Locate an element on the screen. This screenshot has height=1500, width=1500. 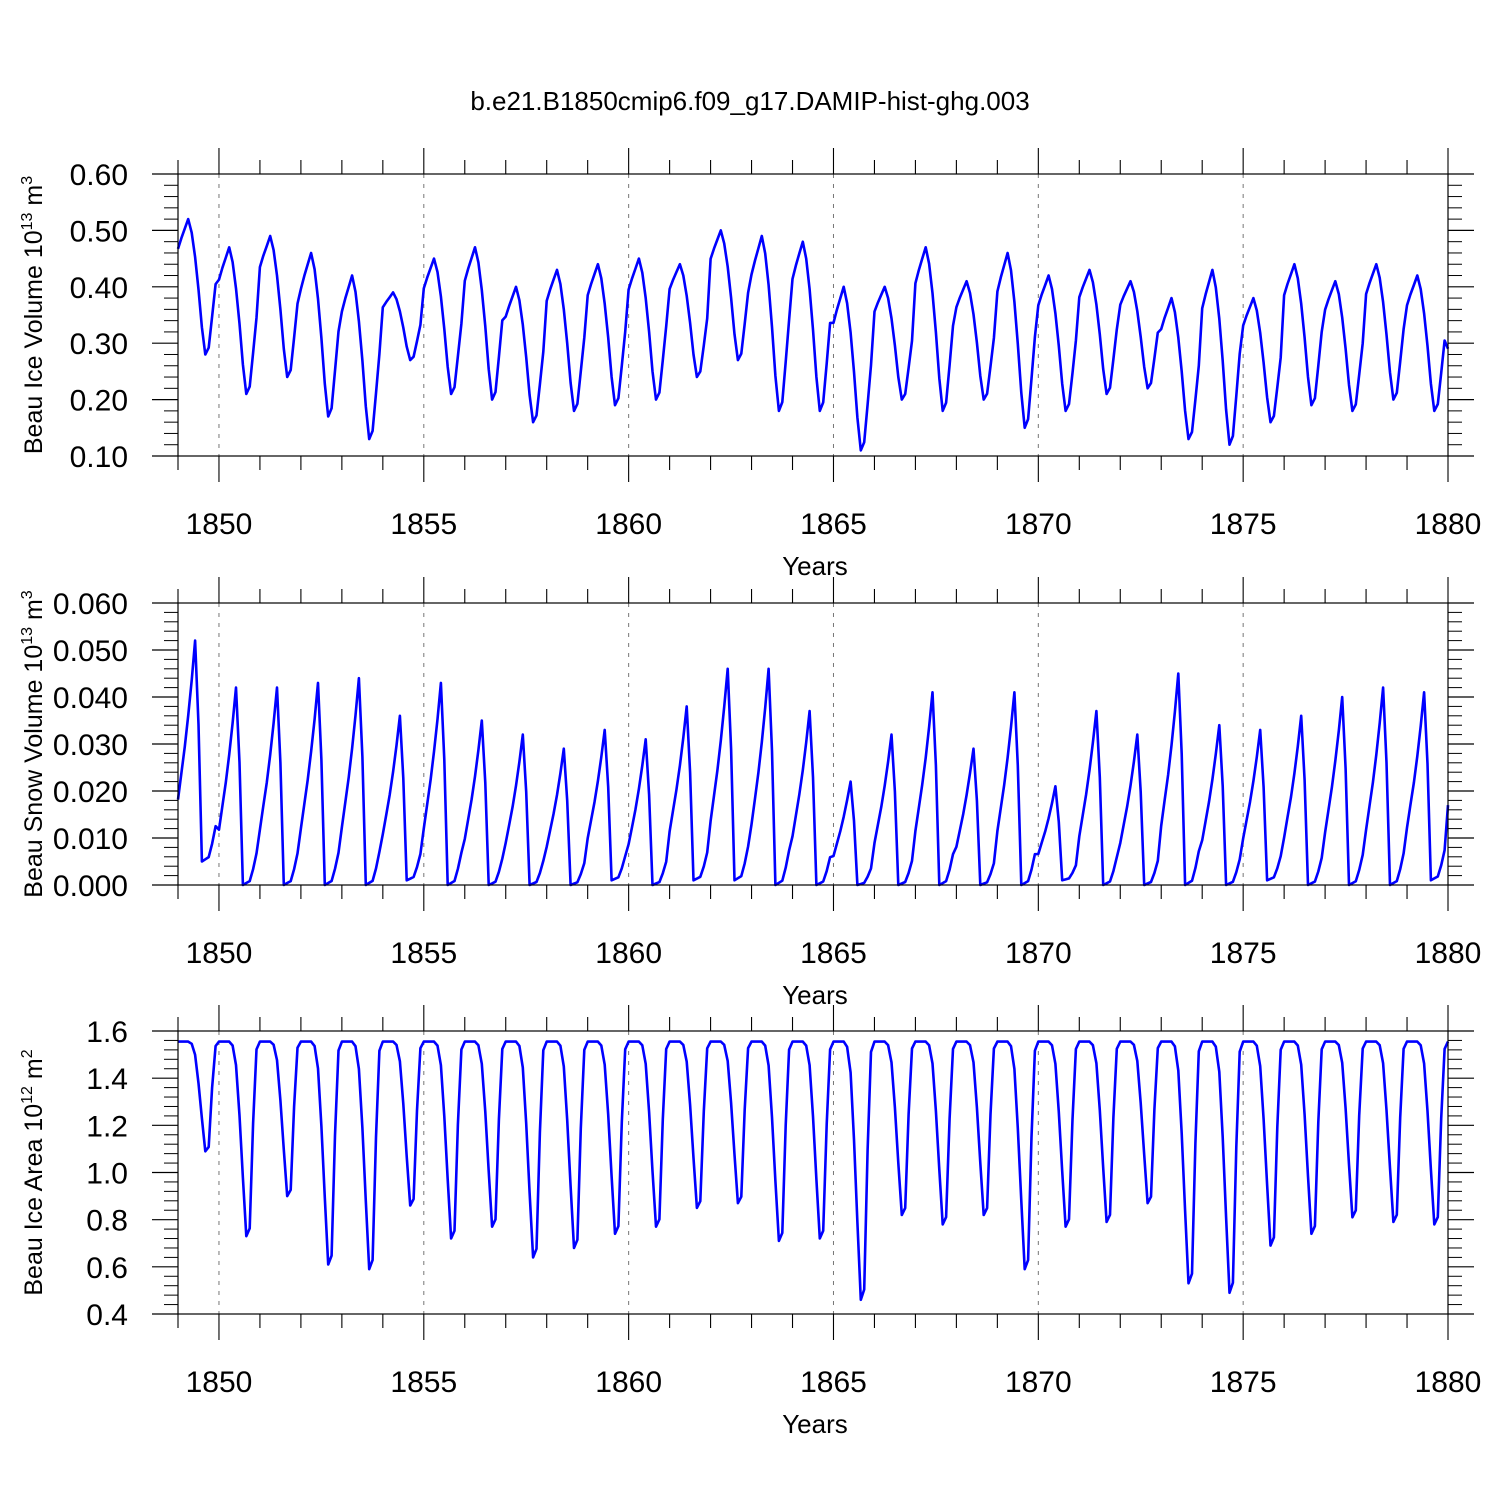
y-axis-title: Beau Ice Volume 1013 m3 is located at coordinates (33, 315).